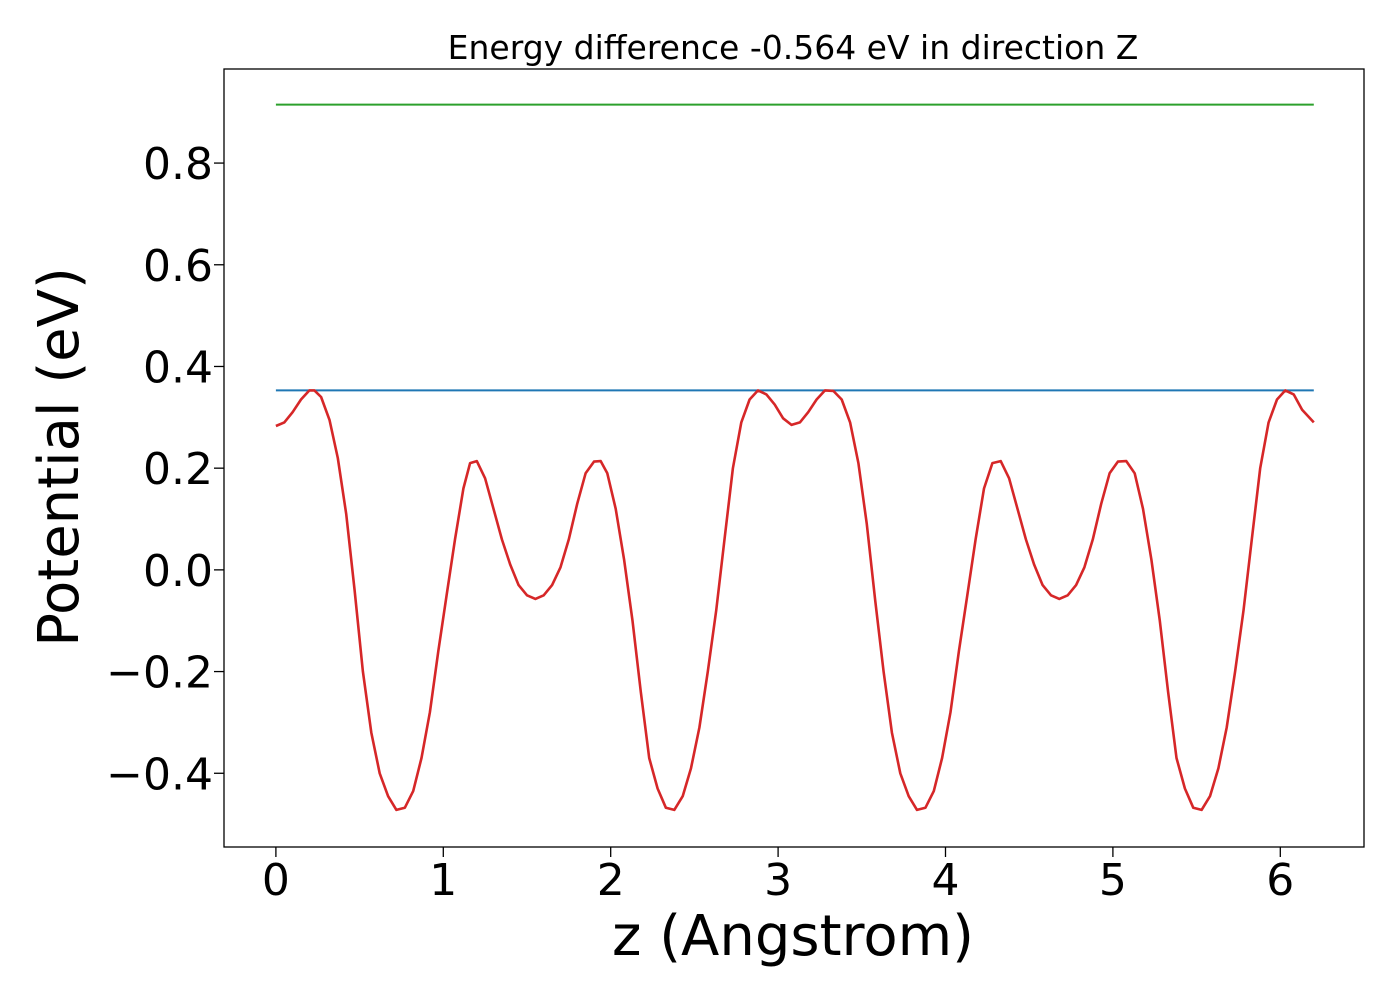 The height and width of the screenshot is (1000, 1400). I want to click on x-tick-label: 0, so click(276, 880).